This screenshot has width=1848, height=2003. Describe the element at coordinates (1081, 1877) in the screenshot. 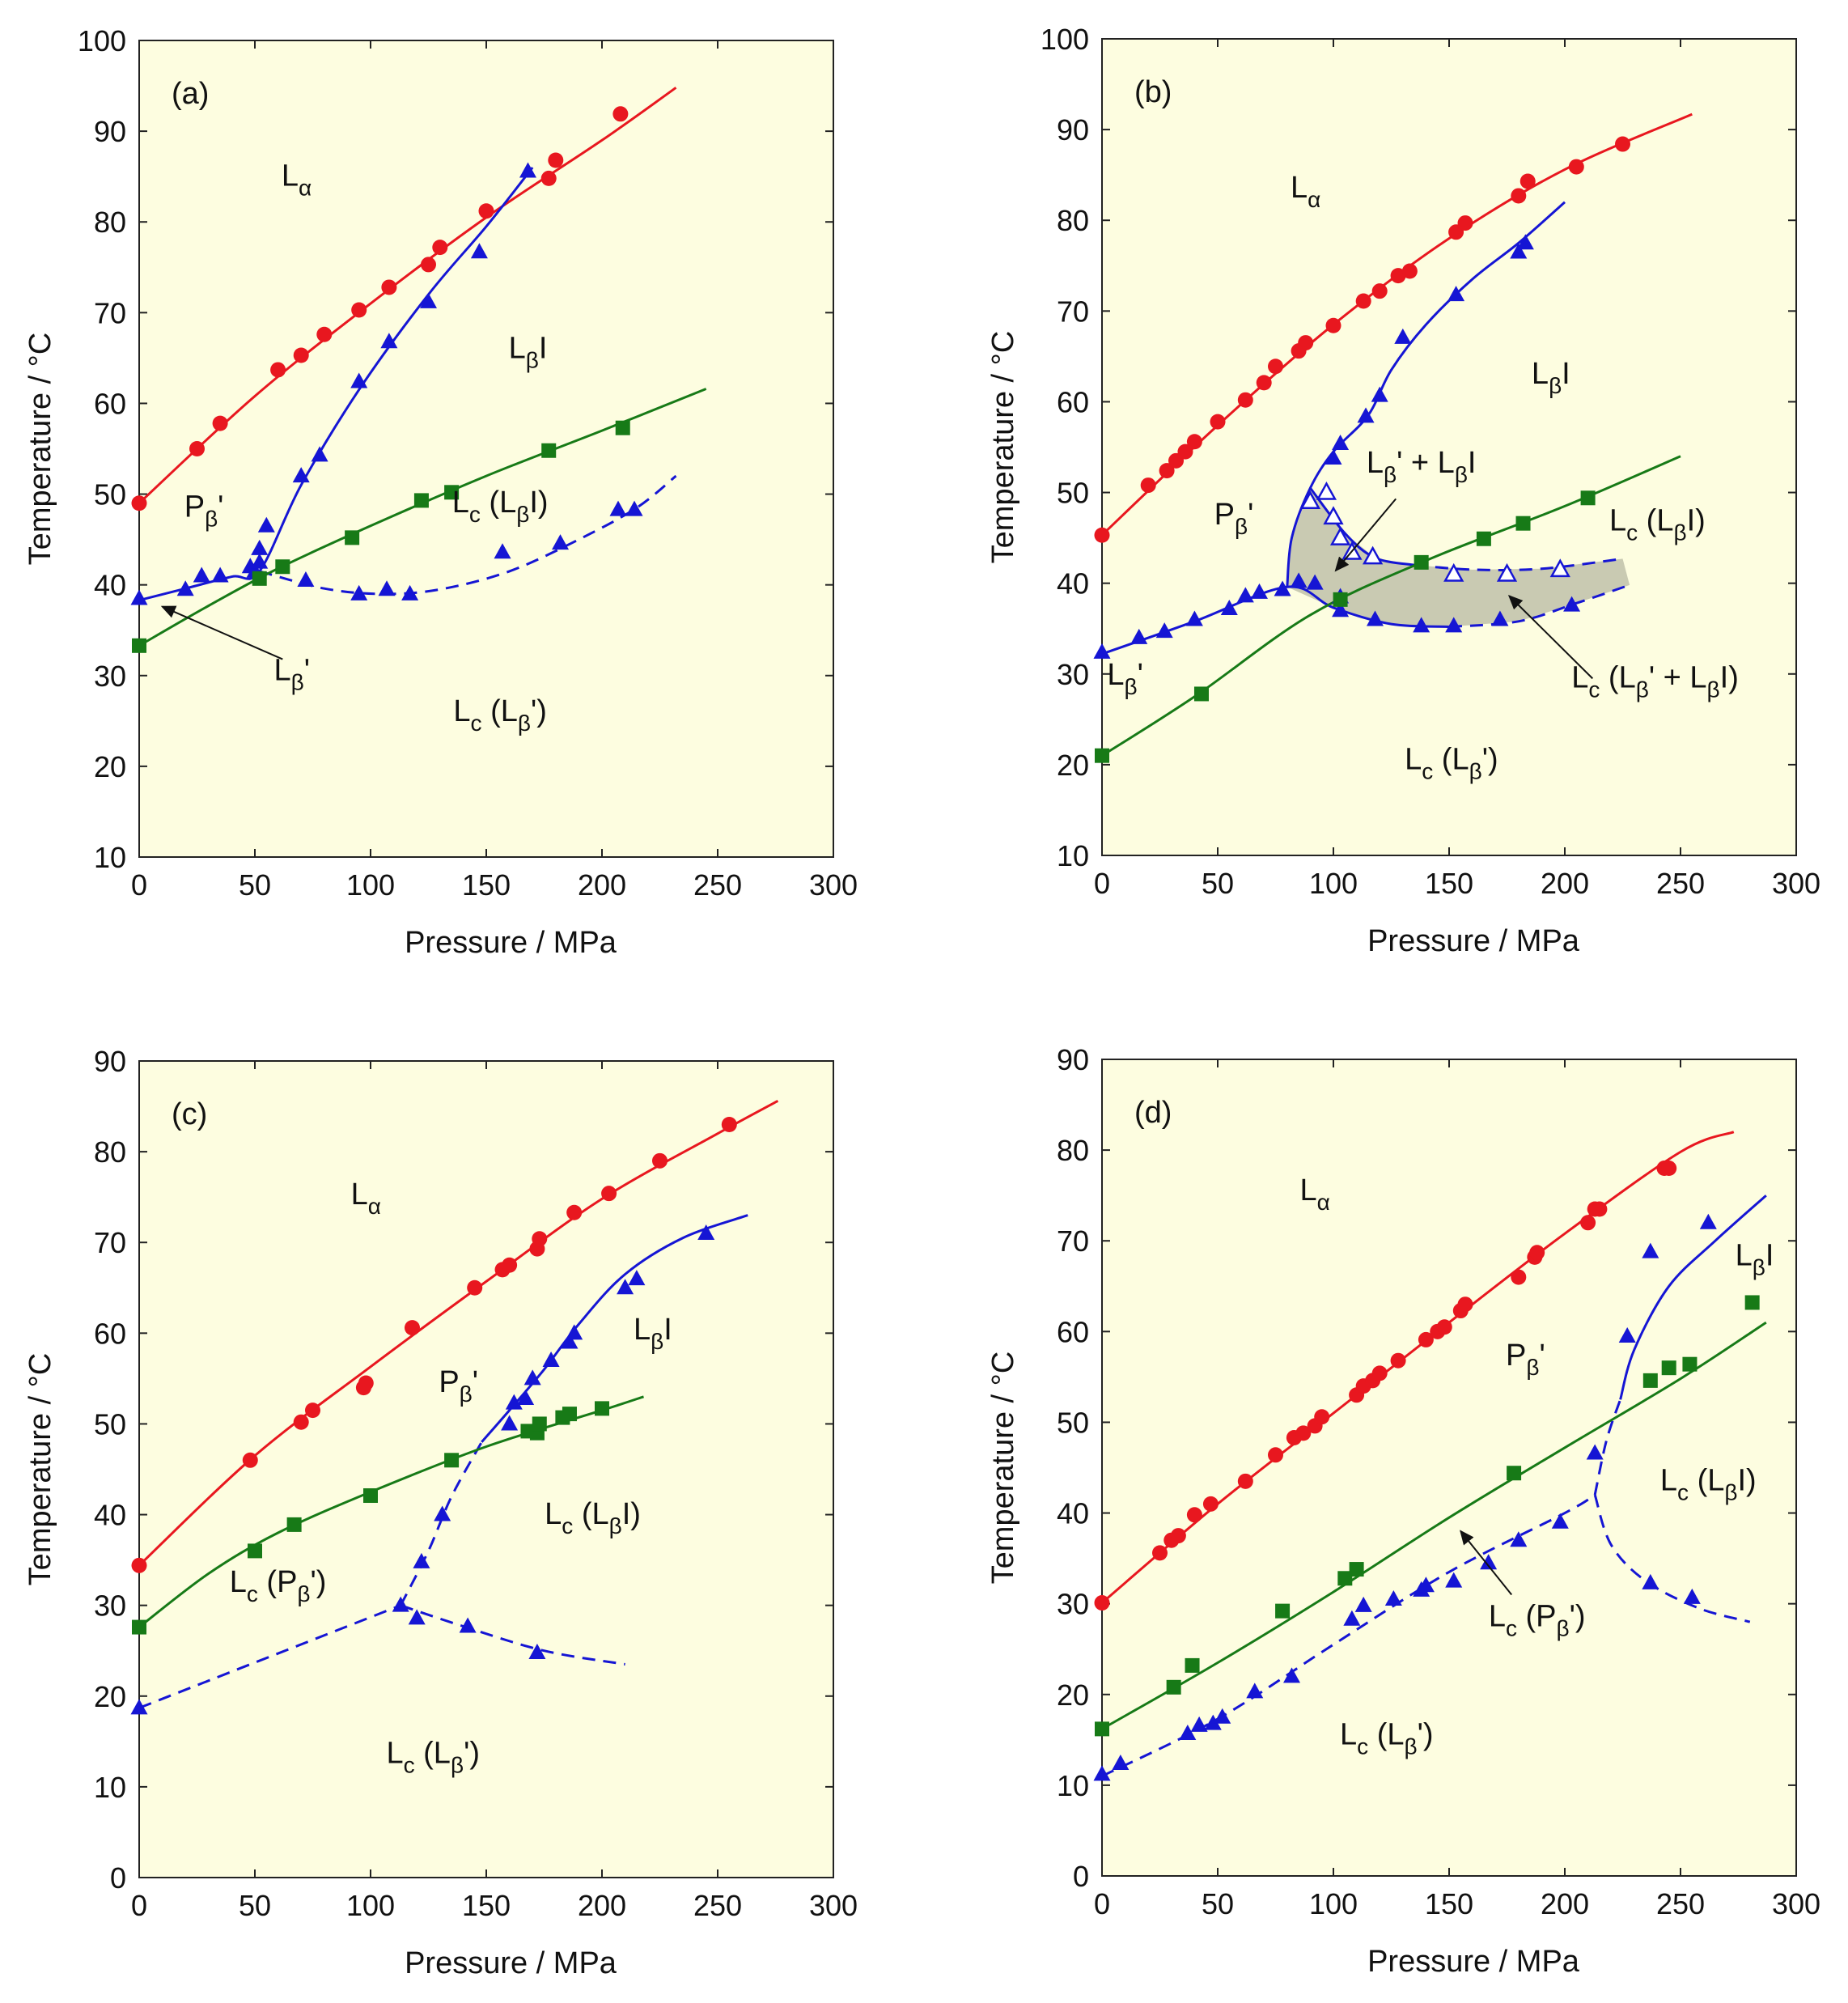

I see `y-tick-label: 0` at that location.